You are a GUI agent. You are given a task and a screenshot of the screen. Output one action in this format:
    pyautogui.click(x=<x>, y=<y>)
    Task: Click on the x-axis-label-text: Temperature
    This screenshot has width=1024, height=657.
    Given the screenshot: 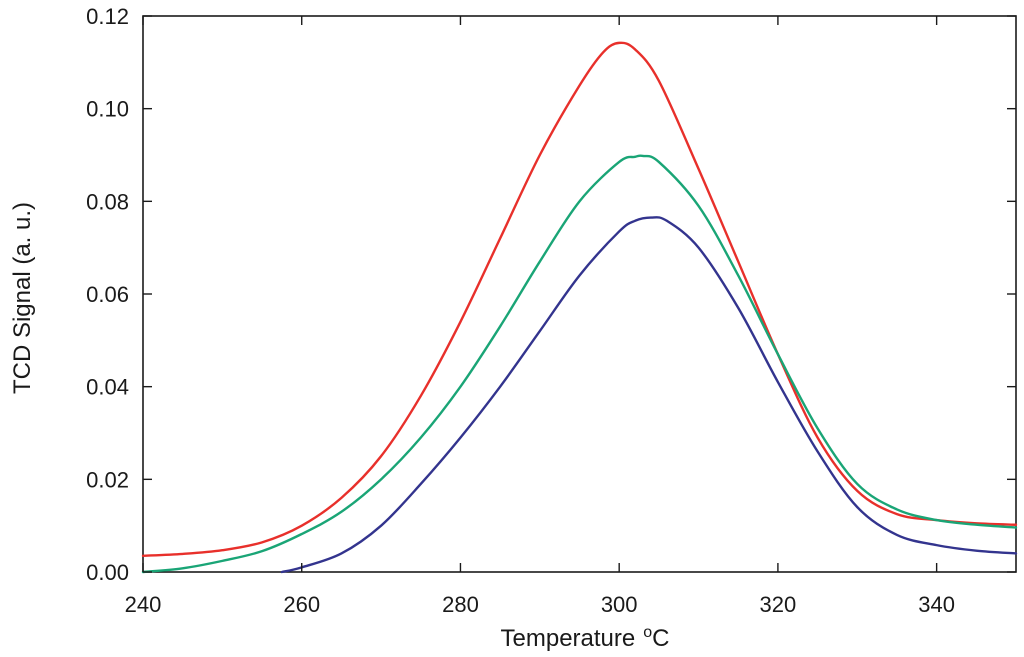 What is the action you would take?
    pyautogui.click(x=568, y=638)
    